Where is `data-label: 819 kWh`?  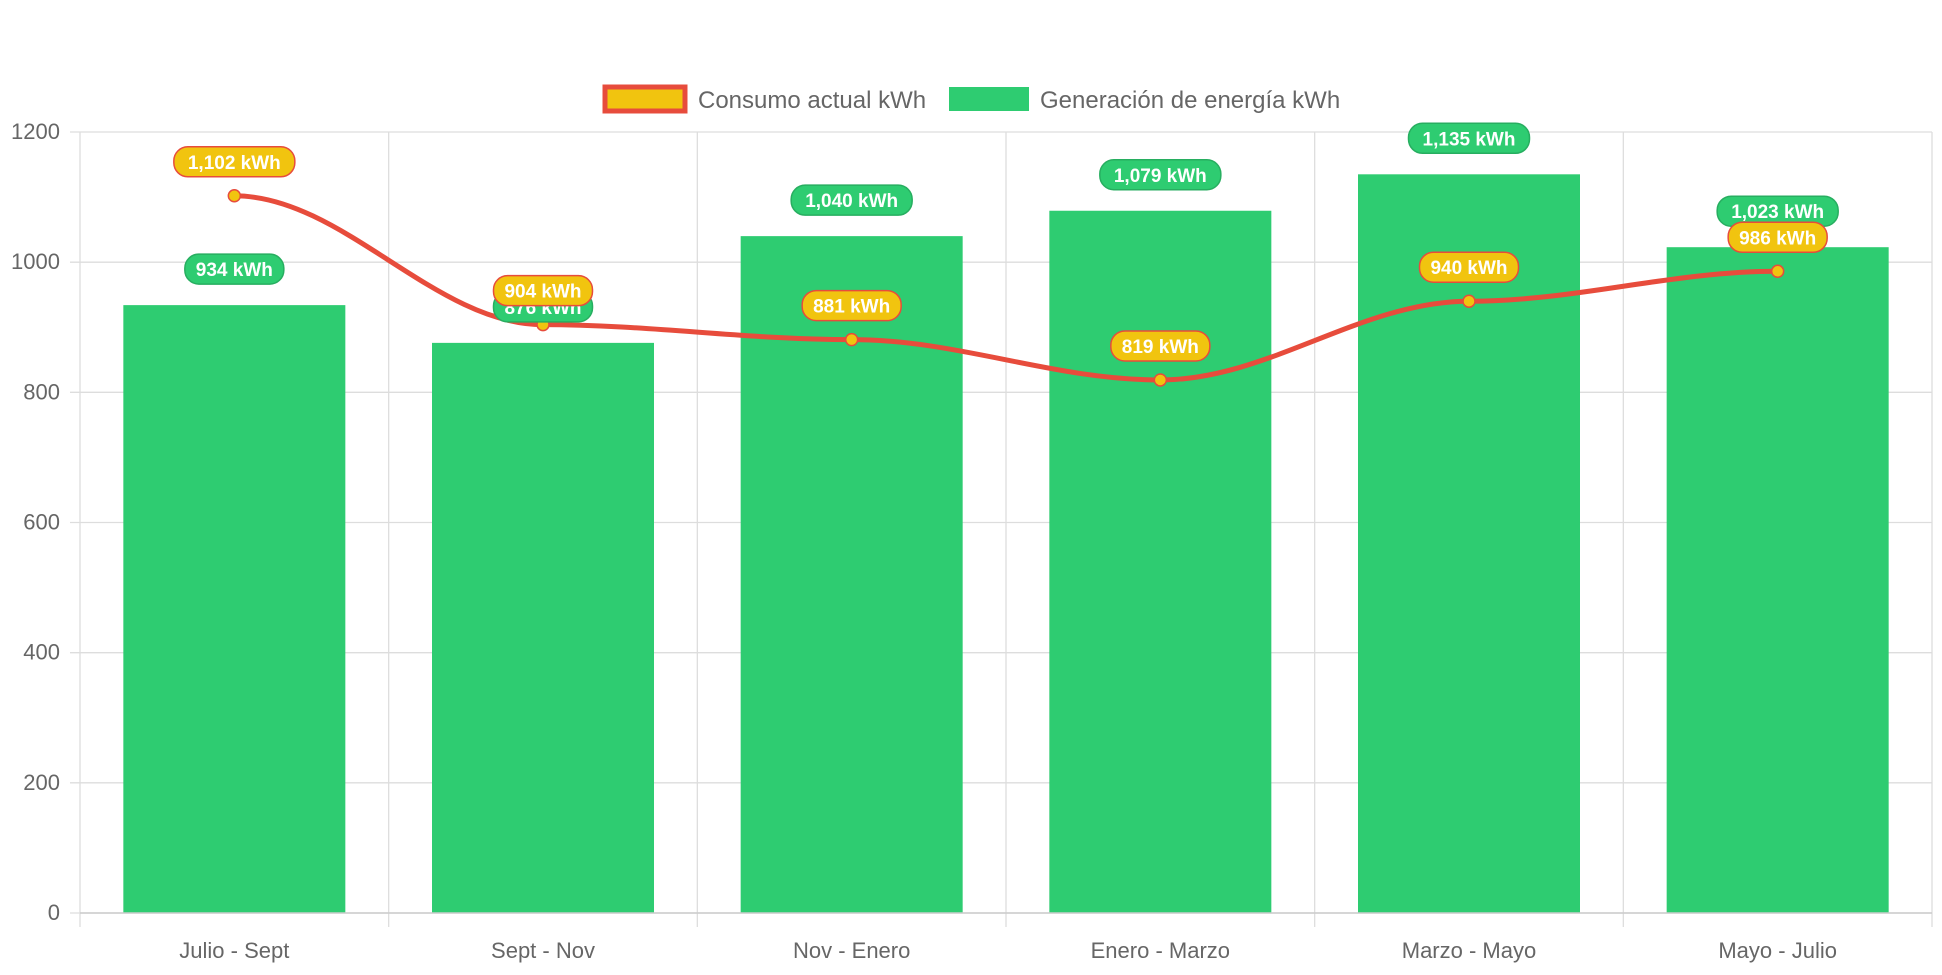
data-label: 819 kWh is located at coordinates (1160, 346).